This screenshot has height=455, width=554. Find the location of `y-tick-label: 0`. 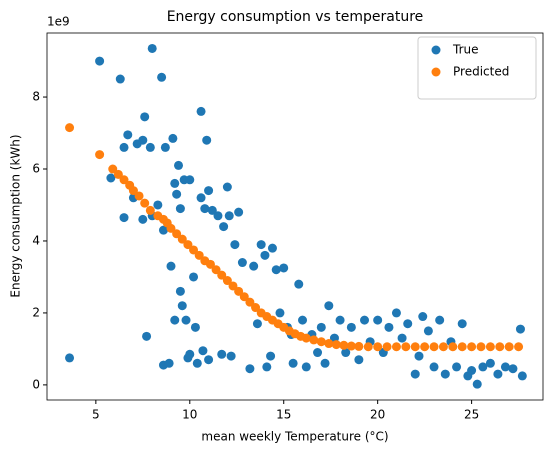

y-tick-label: 0 is located at coordinates (36, 384).